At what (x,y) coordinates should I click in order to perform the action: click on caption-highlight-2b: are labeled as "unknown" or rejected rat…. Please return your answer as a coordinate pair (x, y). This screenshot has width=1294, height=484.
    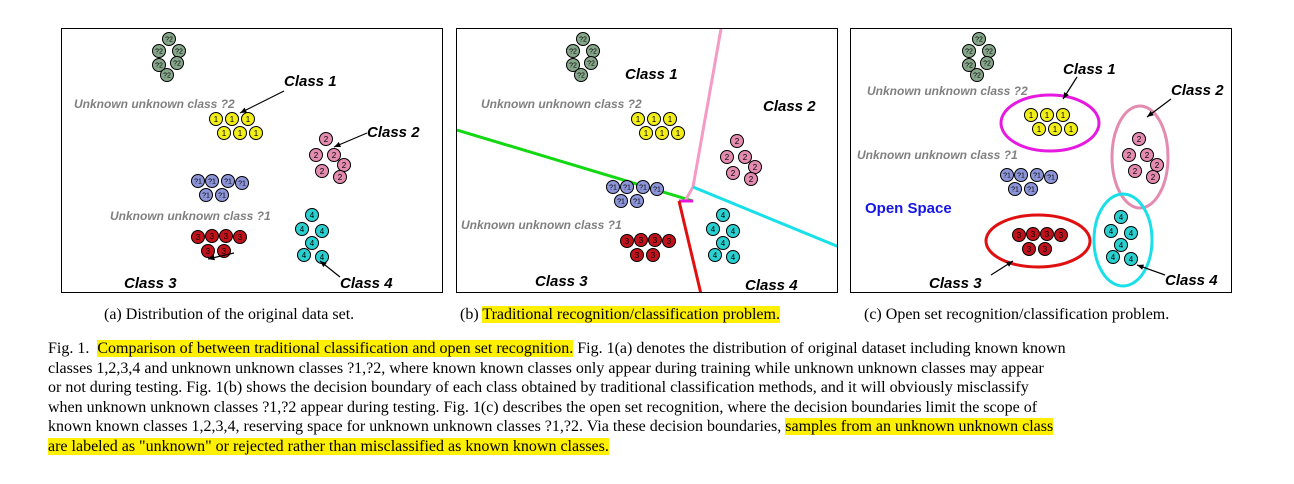
    Looking at the image, I should click on (328, 446).